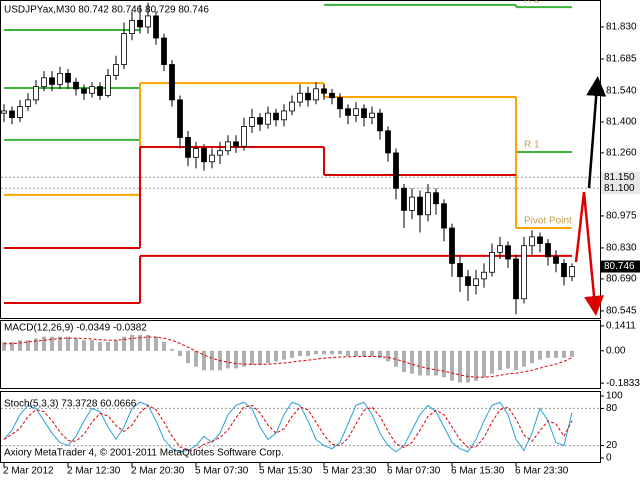  I want to click on y-tick-label: 81.685, so click(621, 59).